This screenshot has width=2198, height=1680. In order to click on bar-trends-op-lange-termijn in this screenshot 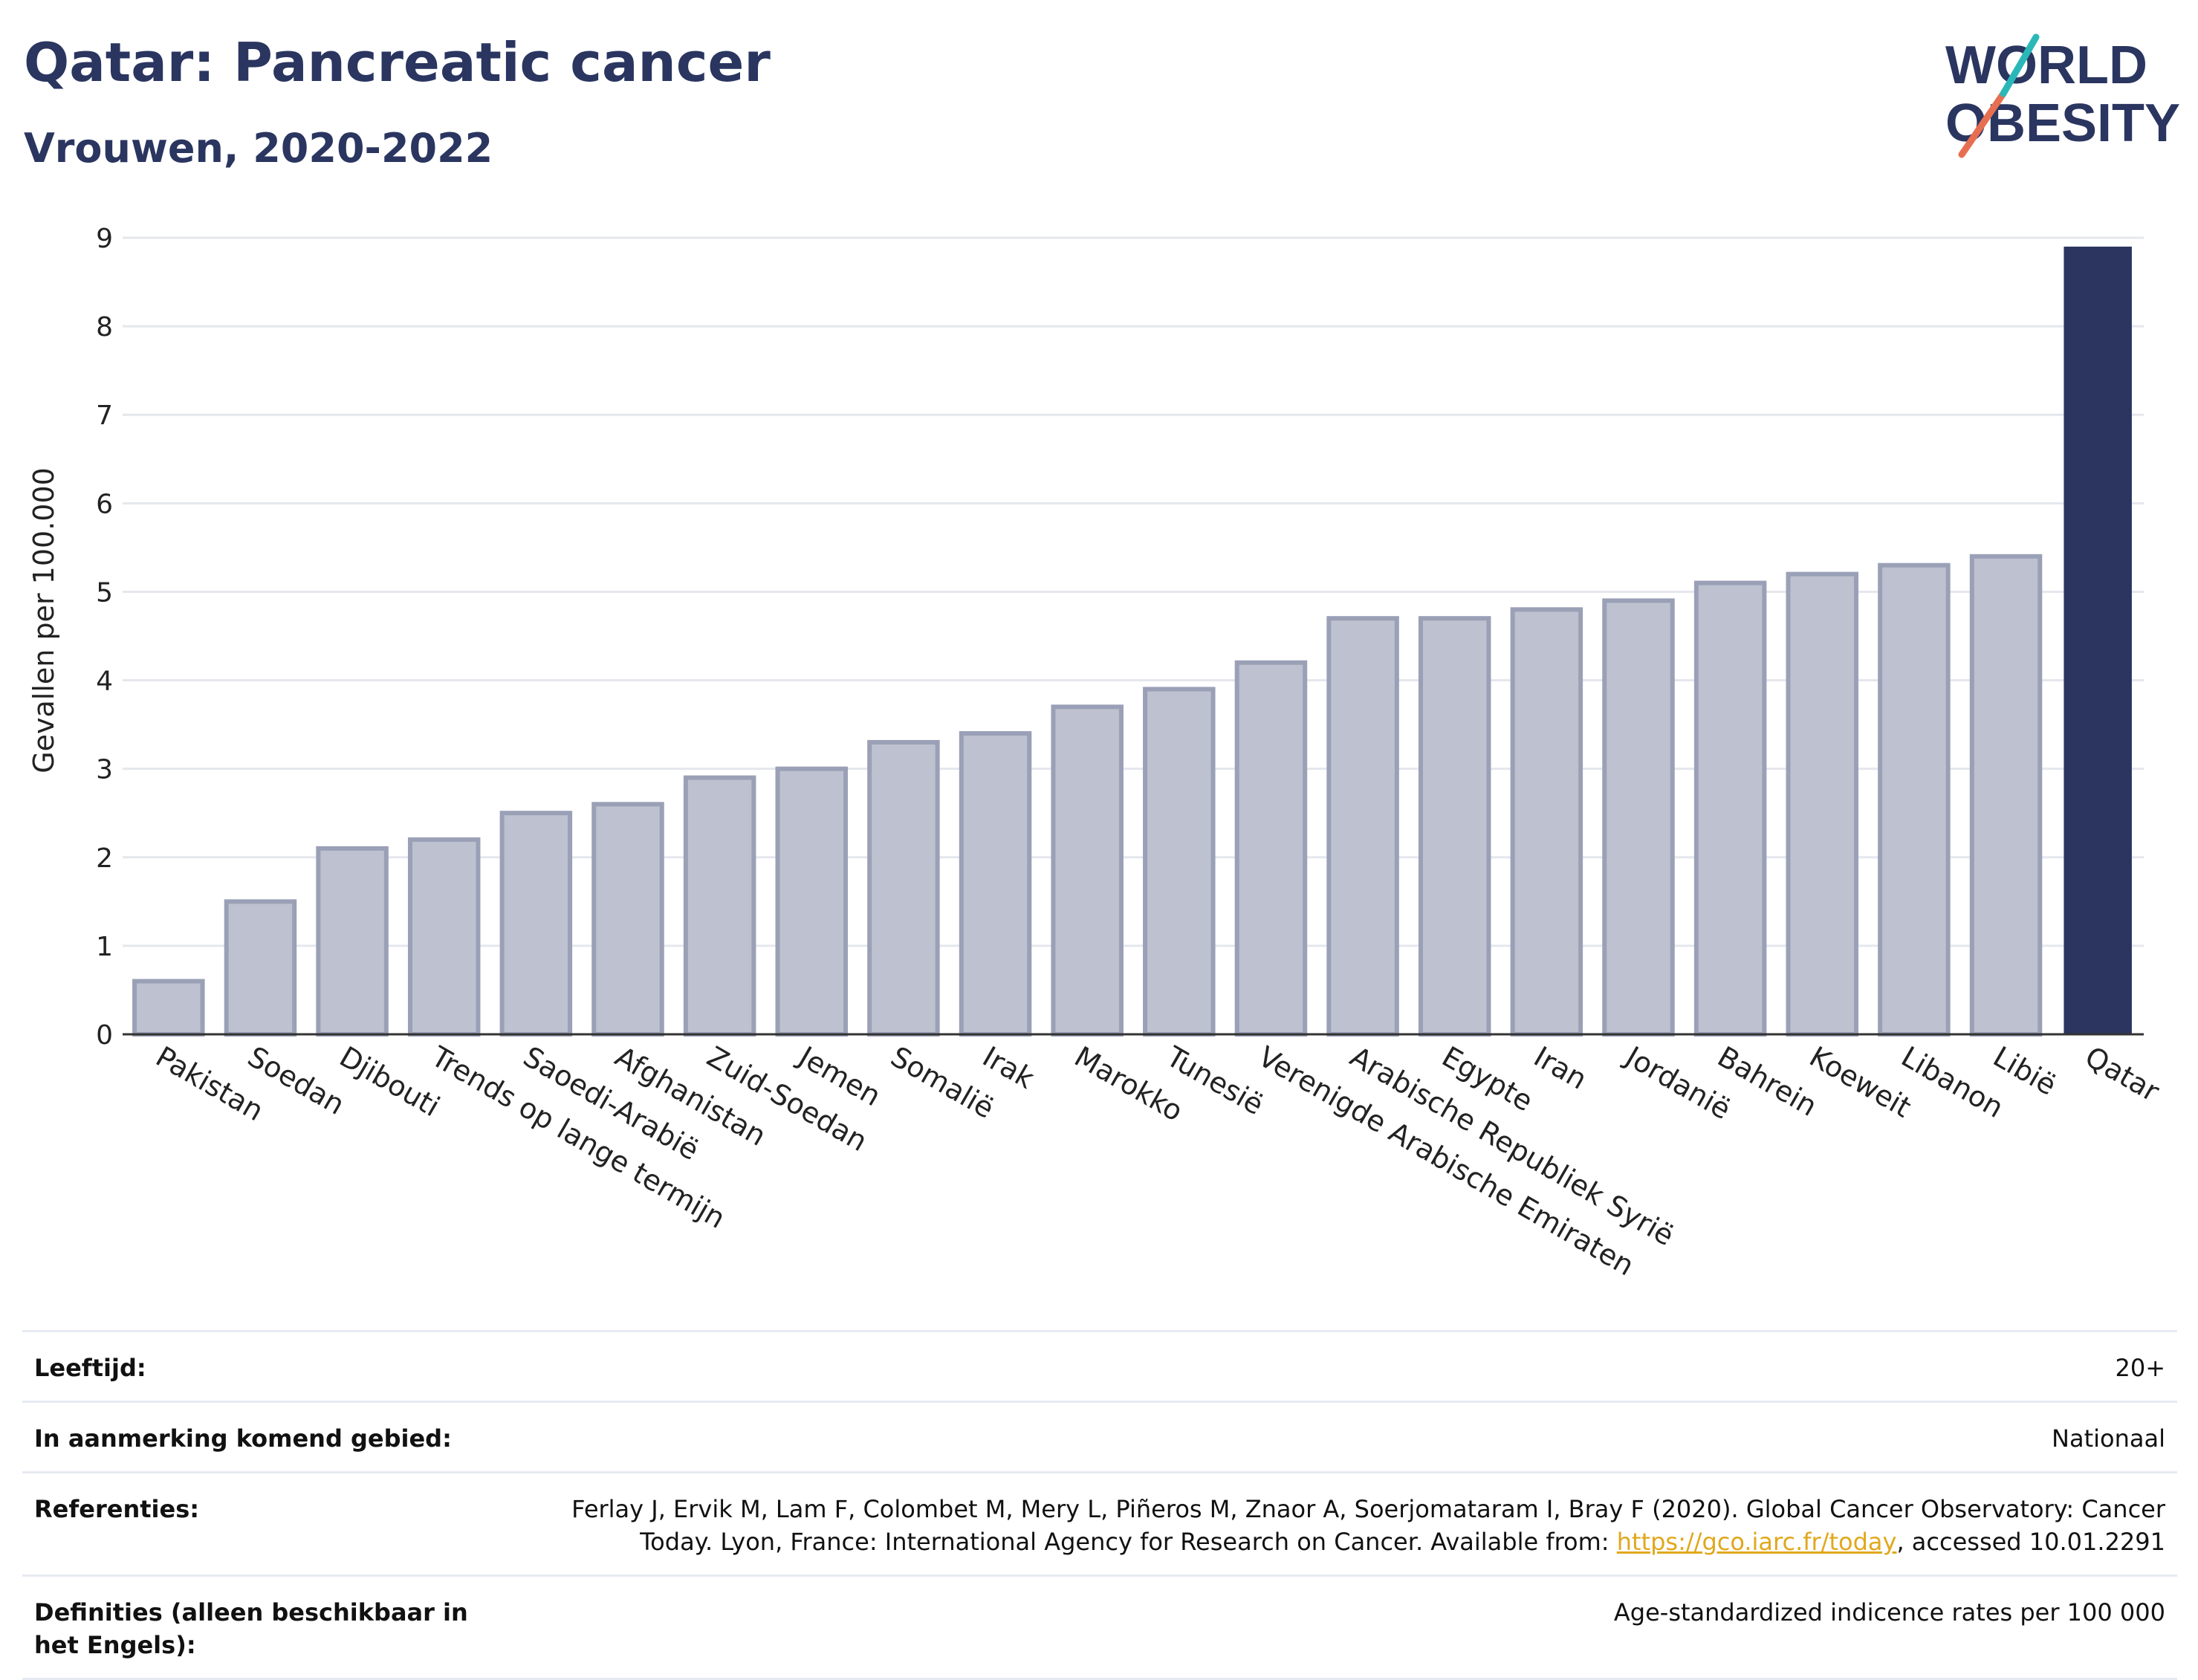, I will do `click(444, 937)`.